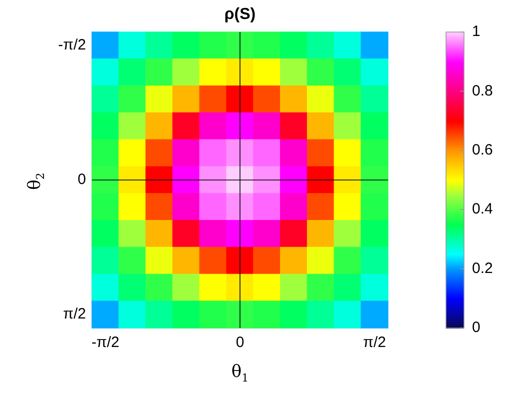  Describe the element at coordinates (476, 31) in the screenshot. I see `color-bar-label: 1` at that location.